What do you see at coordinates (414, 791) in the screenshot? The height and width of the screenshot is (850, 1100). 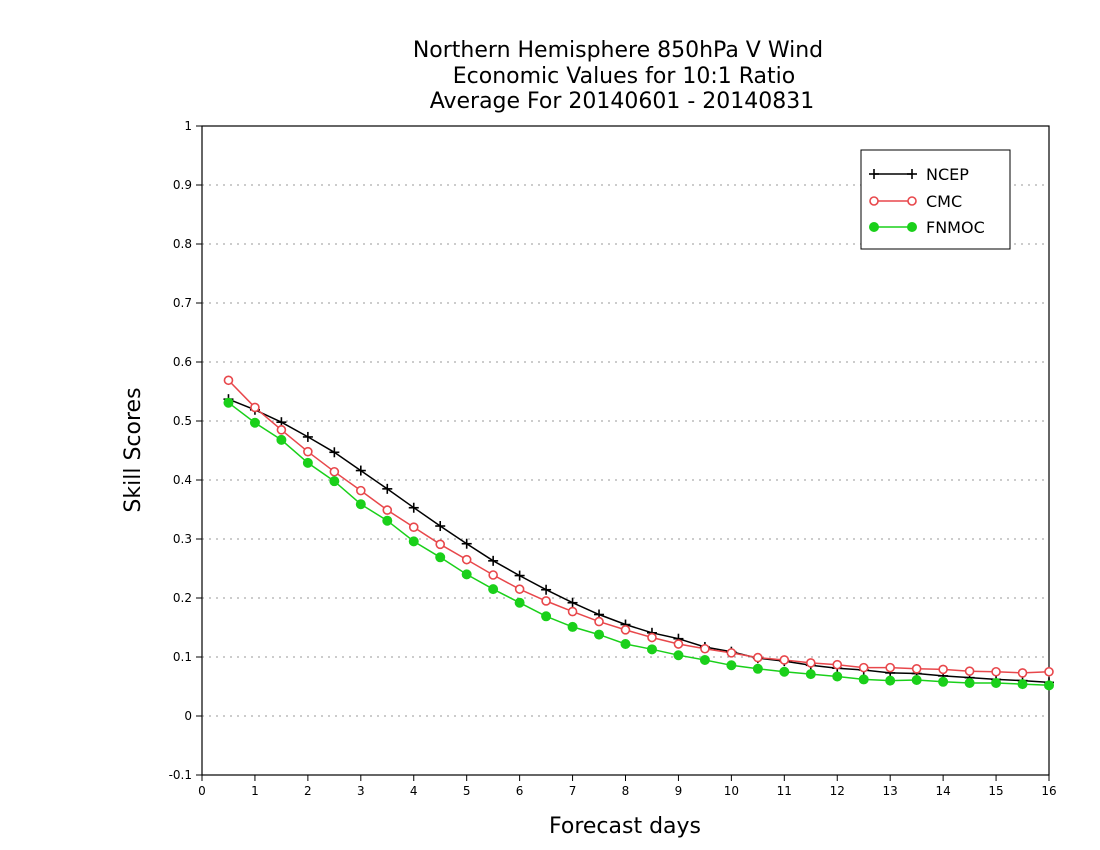 I see `x-tick-label: 4` at bounding box center [414, 791].